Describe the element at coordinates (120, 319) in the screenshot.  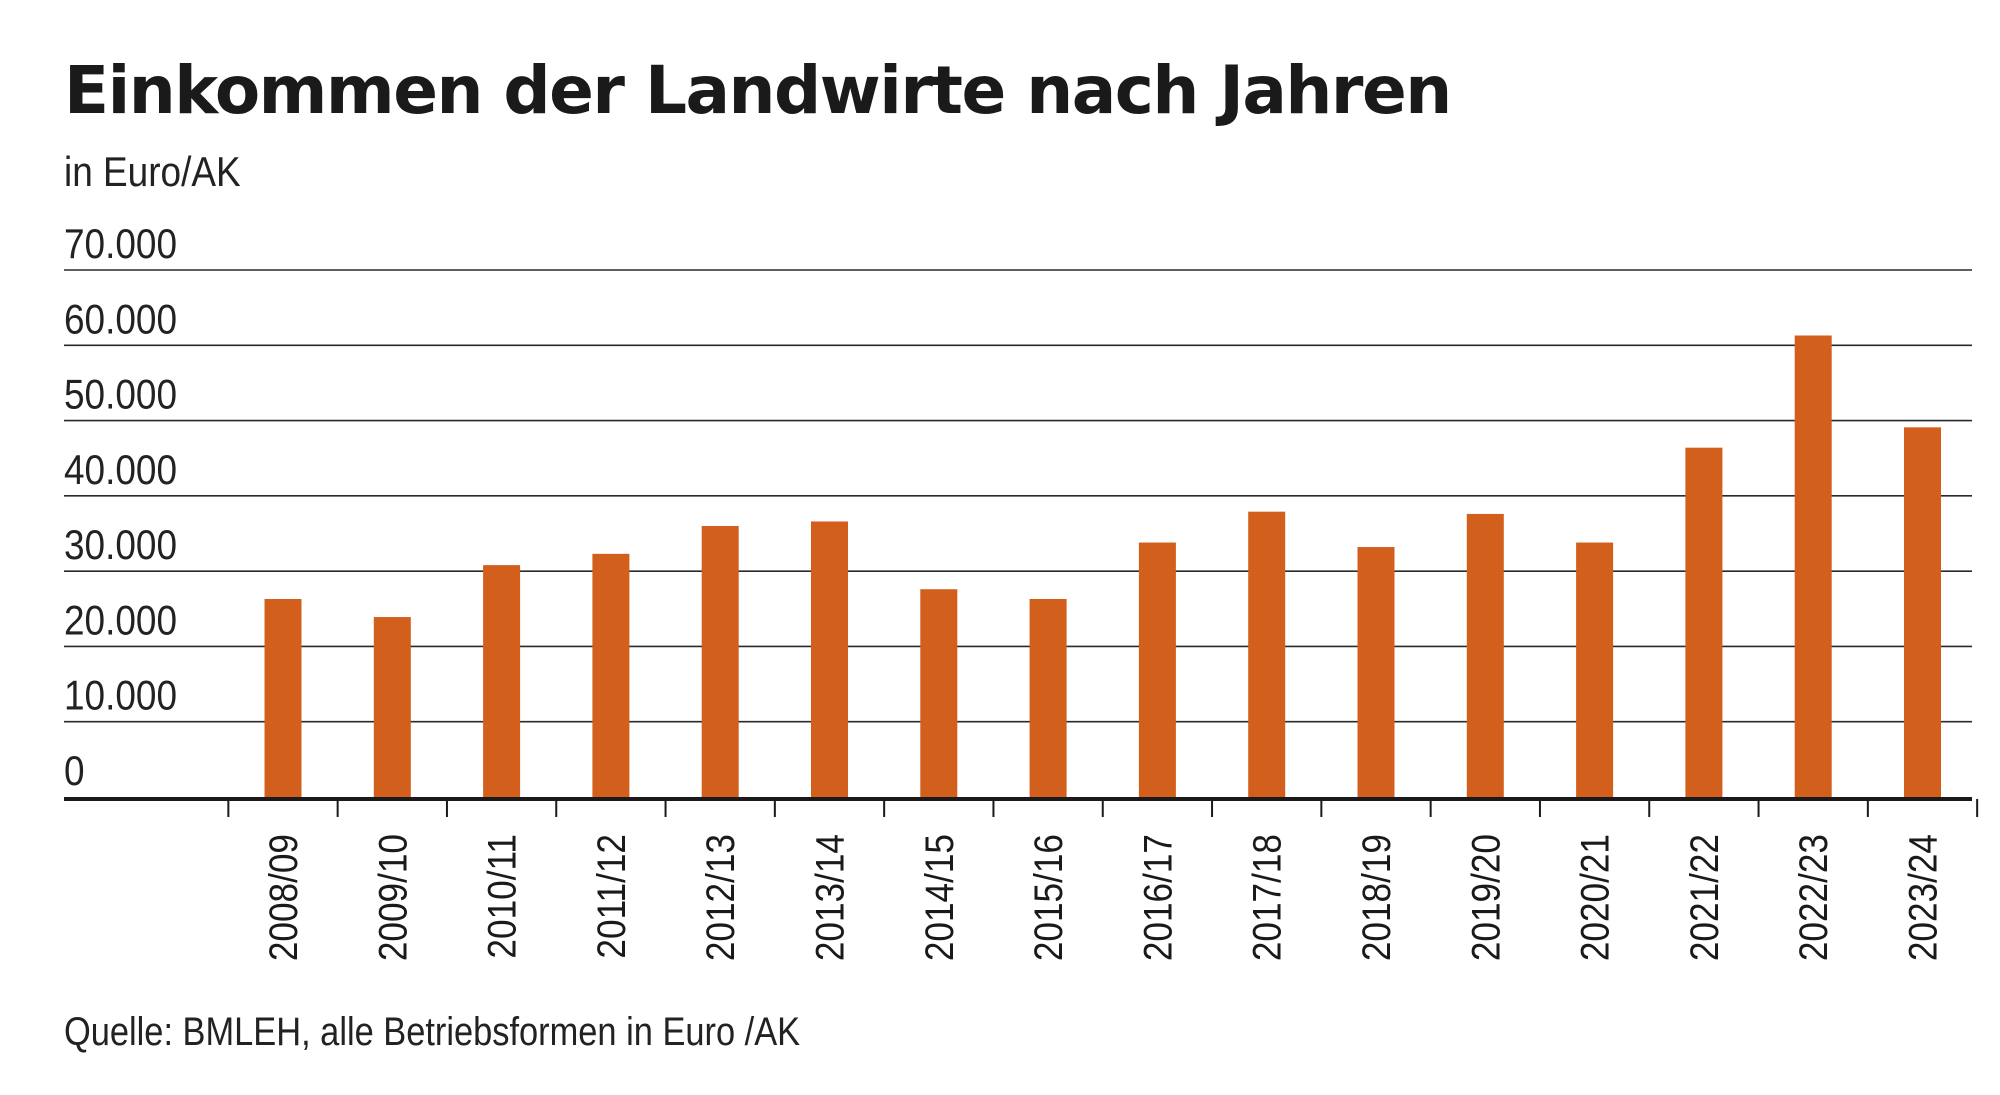
I see `y-tick-label: 60.000` at that location.